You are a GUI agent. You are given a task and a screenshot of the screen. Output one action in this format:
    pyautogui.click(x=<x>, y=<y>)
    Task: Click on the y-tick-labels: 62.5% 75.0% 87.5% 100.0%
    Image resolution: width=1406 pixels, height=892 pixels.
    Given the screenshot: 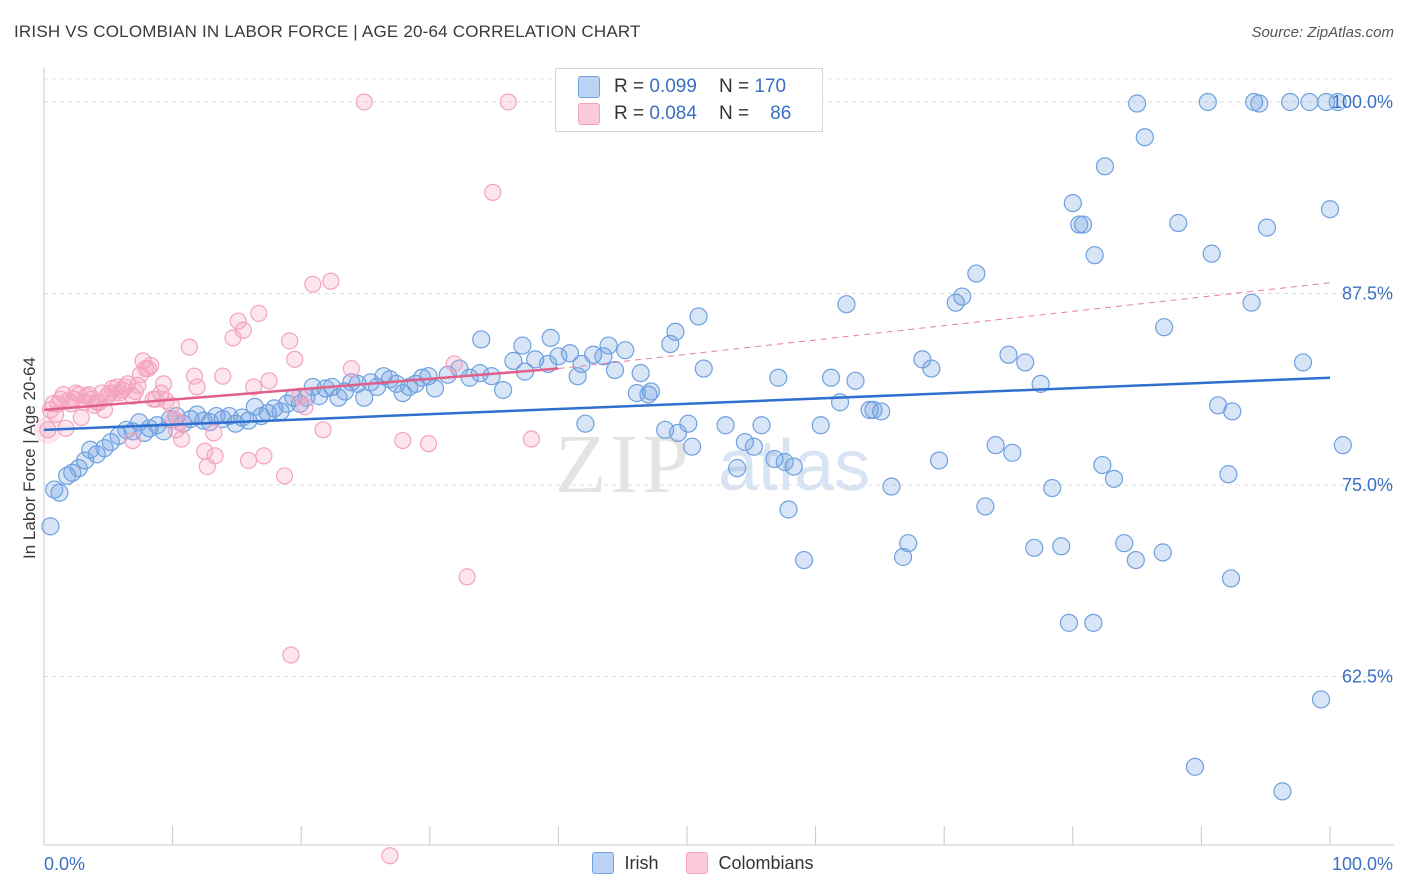 What is the action you would take?
    pyautogui.click(x=1362, y=389)
    